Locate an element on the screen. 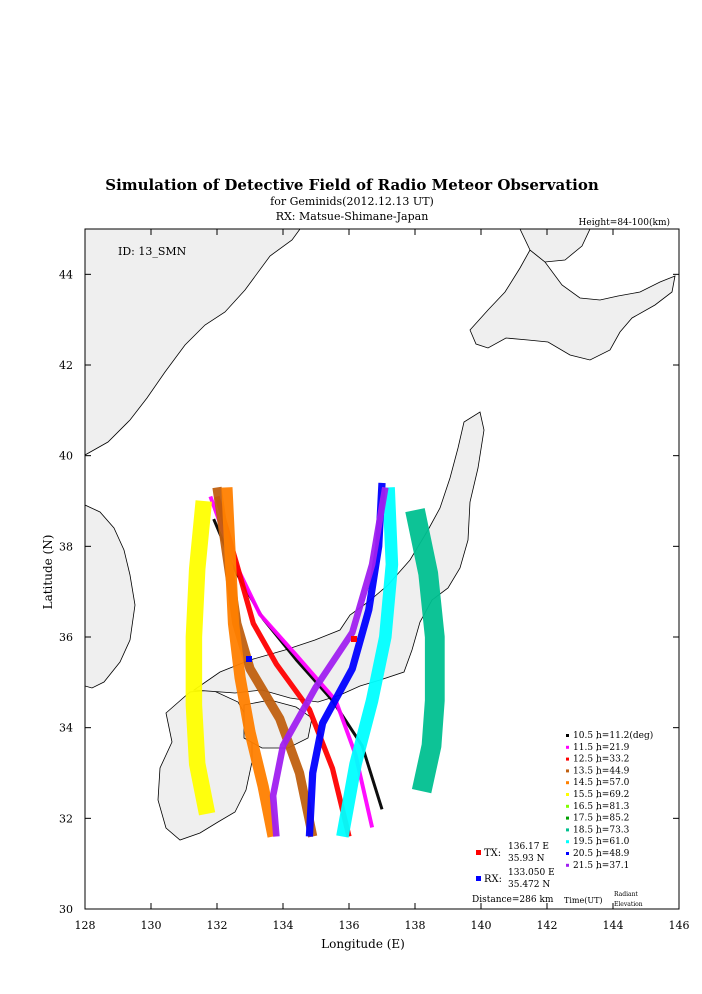 This screenshot has width=702, height=994. legend-radiant-label: Radiant is located at coordinates (626, 894).